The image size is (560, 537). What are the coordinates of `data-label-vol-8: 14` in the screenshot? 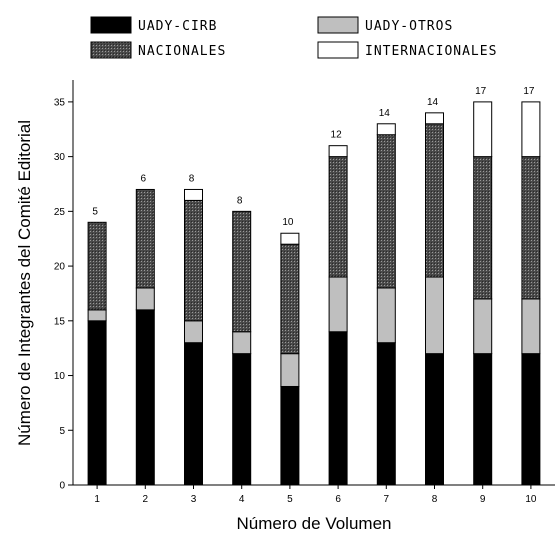 It's located at (433, 102).